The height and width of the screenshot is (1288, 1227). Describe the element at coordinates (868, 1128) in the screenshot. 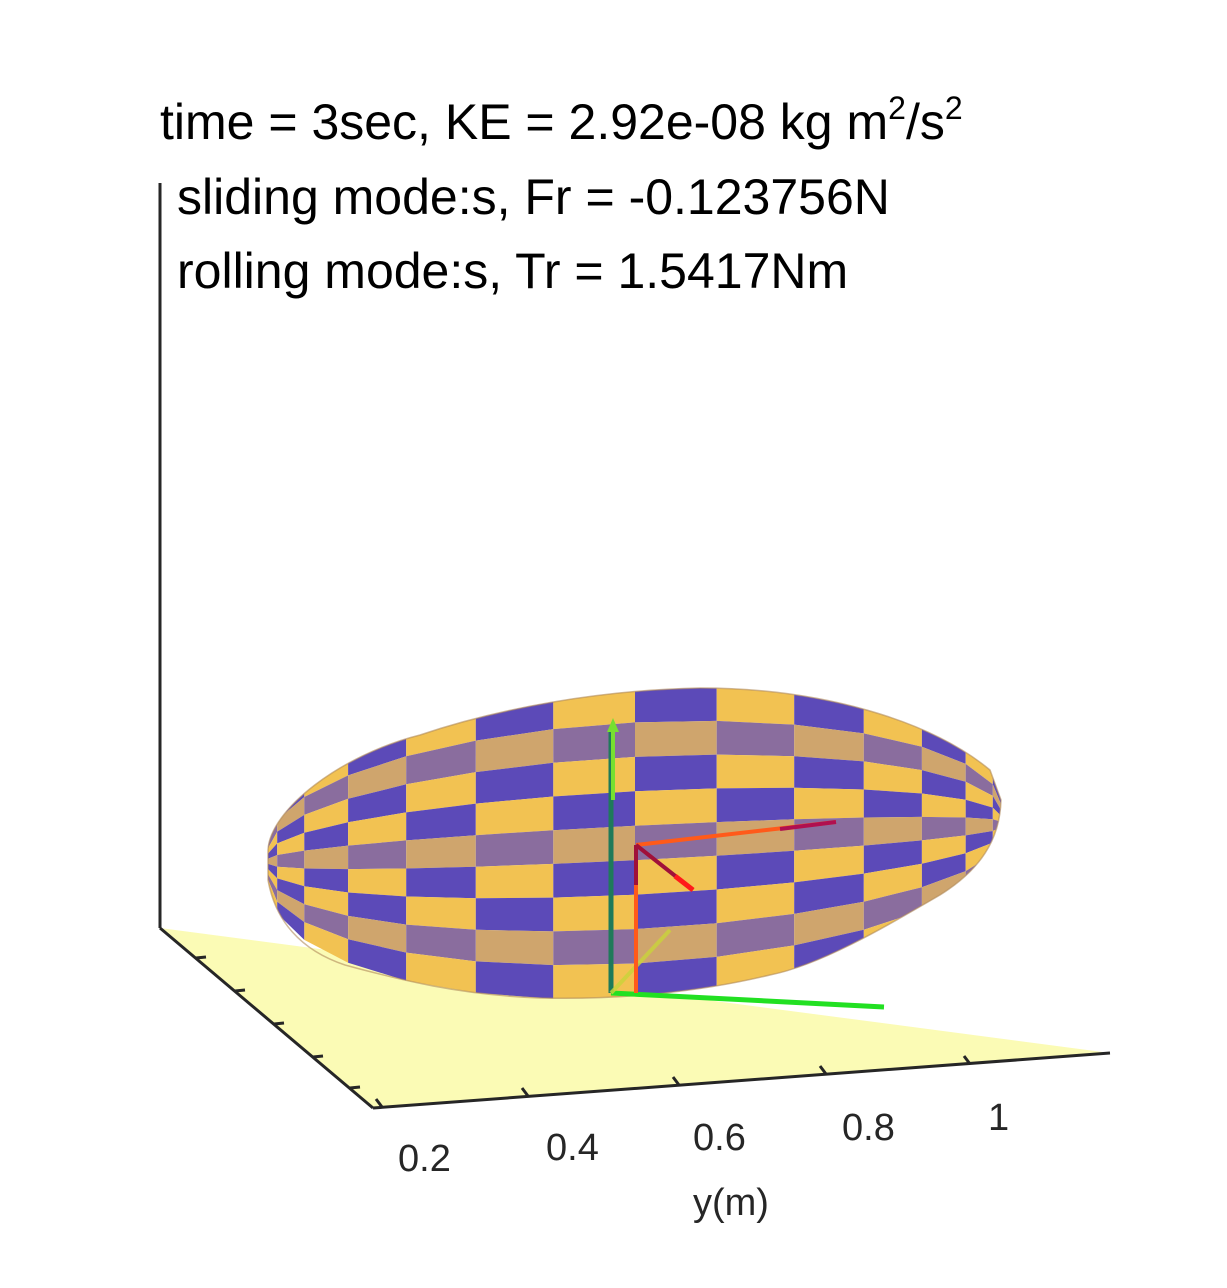

I see `y-tick-label: 0.8` at that location.